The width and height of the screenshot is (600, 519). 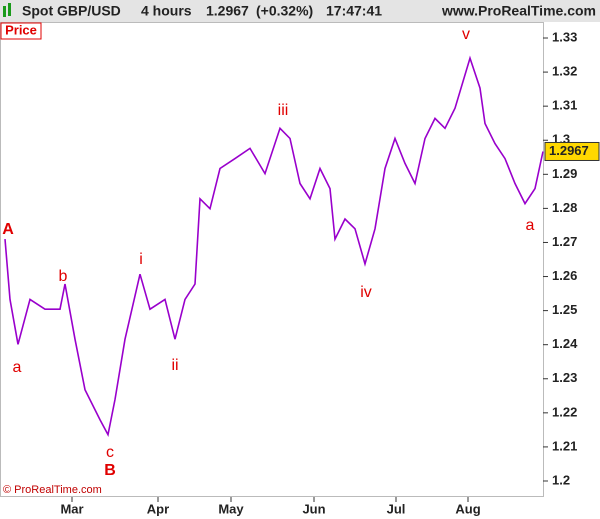 I want to click on wave-label: b, so click(x=63, y=276).